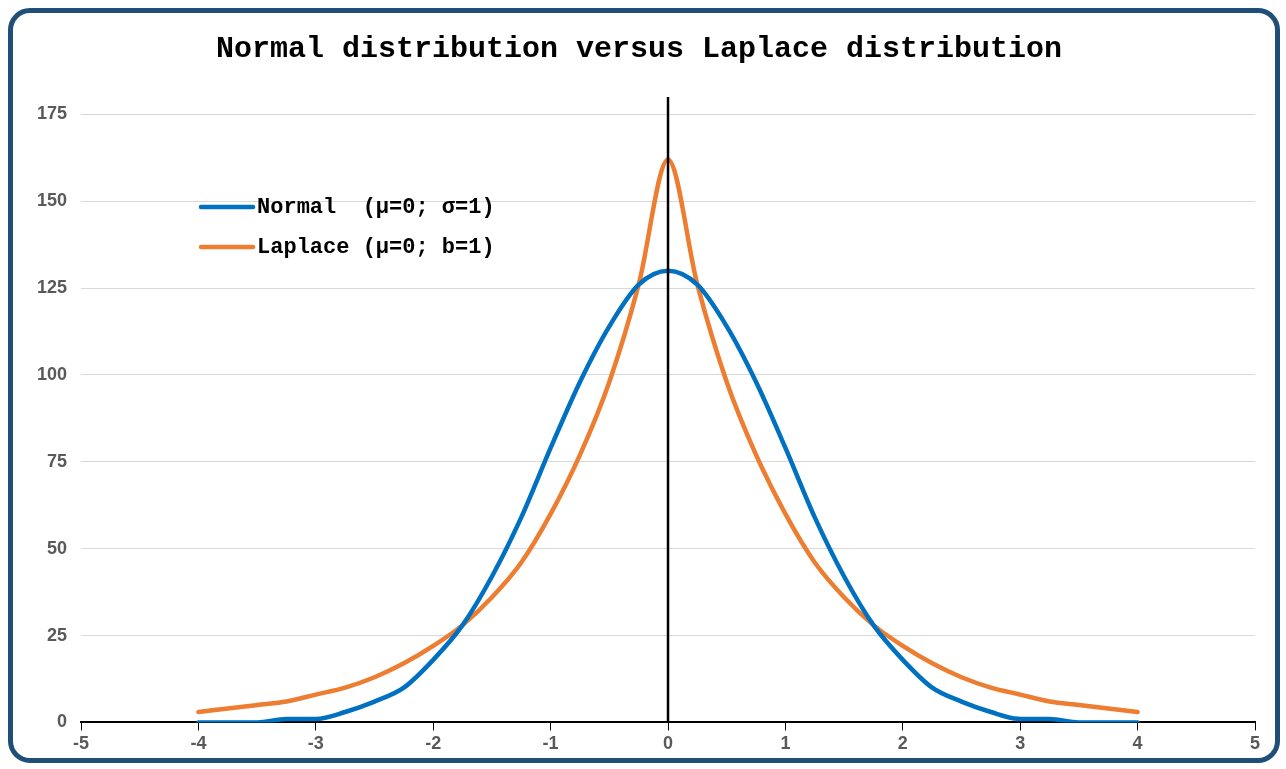 The width and height of the screenshot is (1286, 769). Describe the element at coordinates (785, 743) in the screenshot. I see `x-tick-label: 1` at that location.